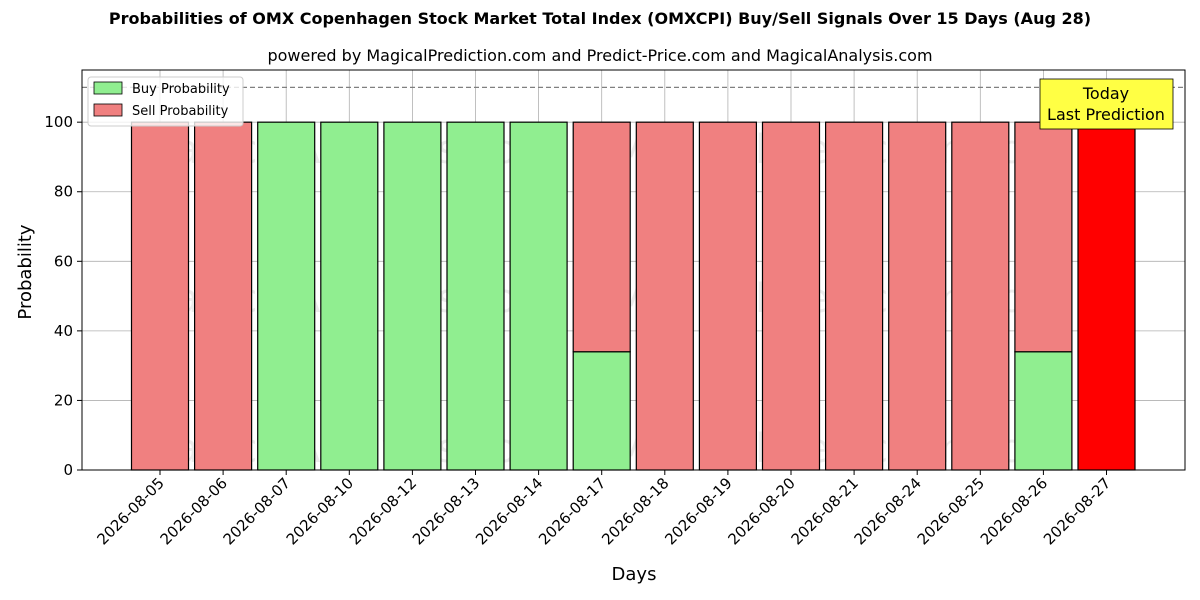 The image size is (1200, 600). What do you see at coordinates (888, 511) in the screenshot?
I see `x-tick-label: 2026-08-24` at bounding box center [888, 511].